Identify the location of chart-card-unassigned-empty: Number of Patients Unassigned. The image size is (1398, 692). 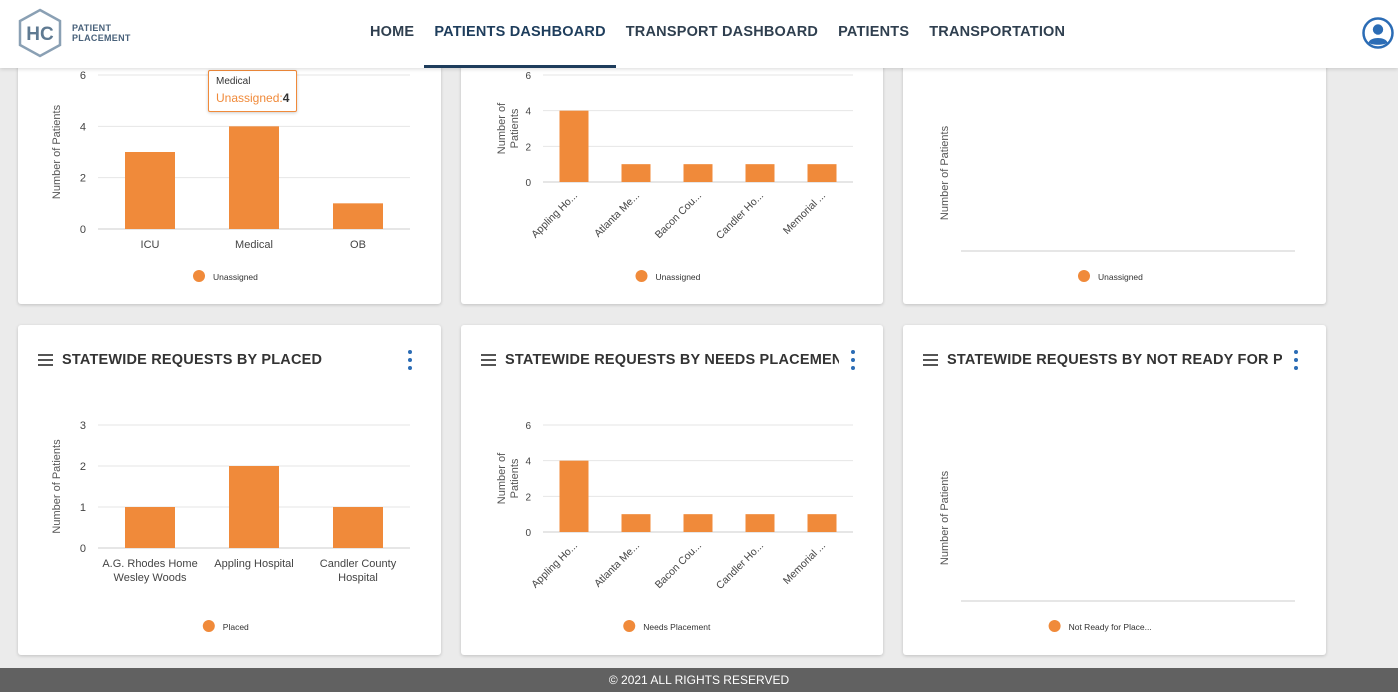
(1114, 177).